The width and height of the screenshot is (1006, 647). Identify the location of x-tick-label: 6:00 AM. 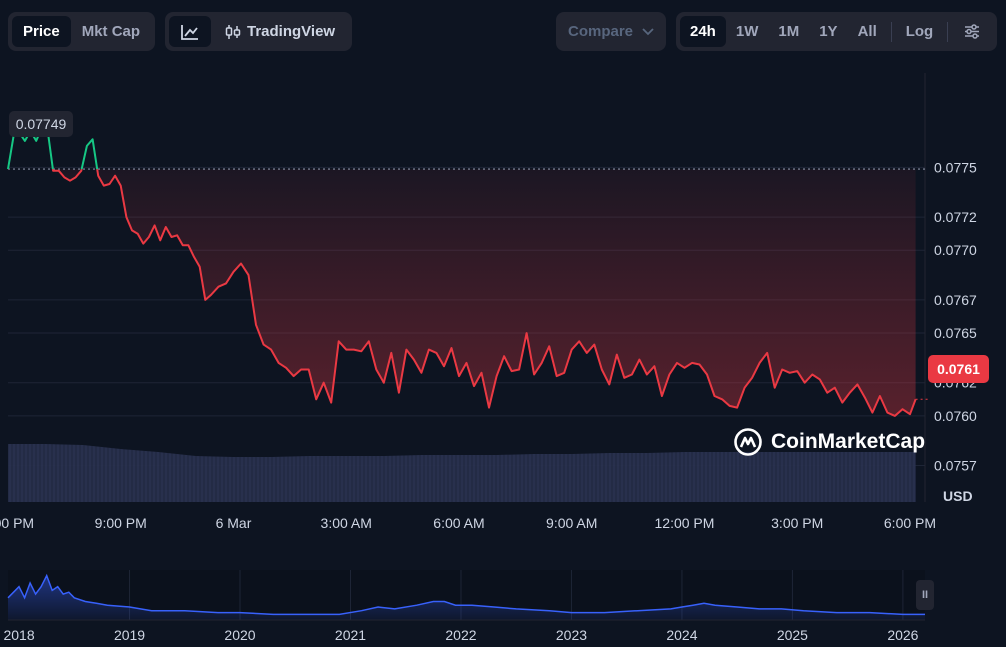
(458, 523).